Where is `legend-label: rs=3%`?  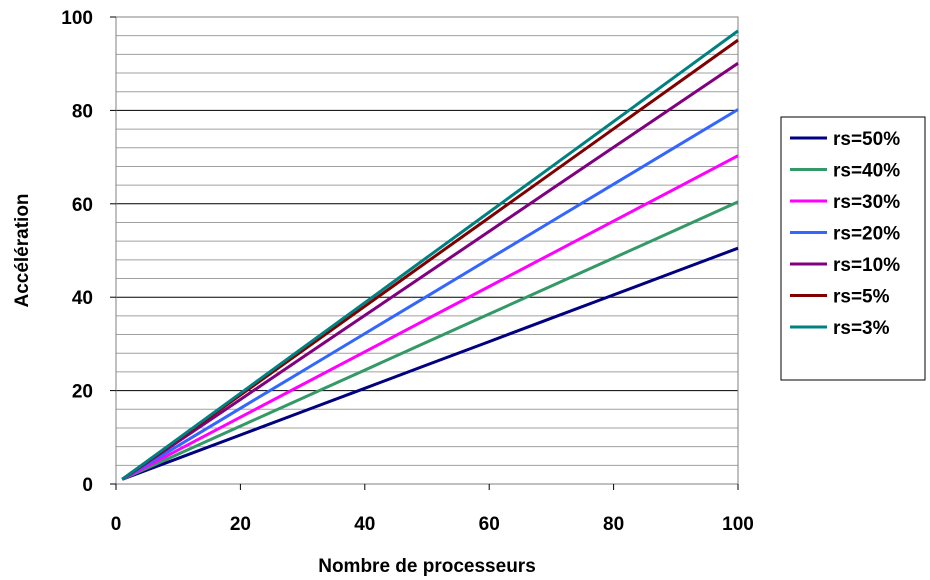 legend-label: rs=3% is located at coordinates (861, 328).